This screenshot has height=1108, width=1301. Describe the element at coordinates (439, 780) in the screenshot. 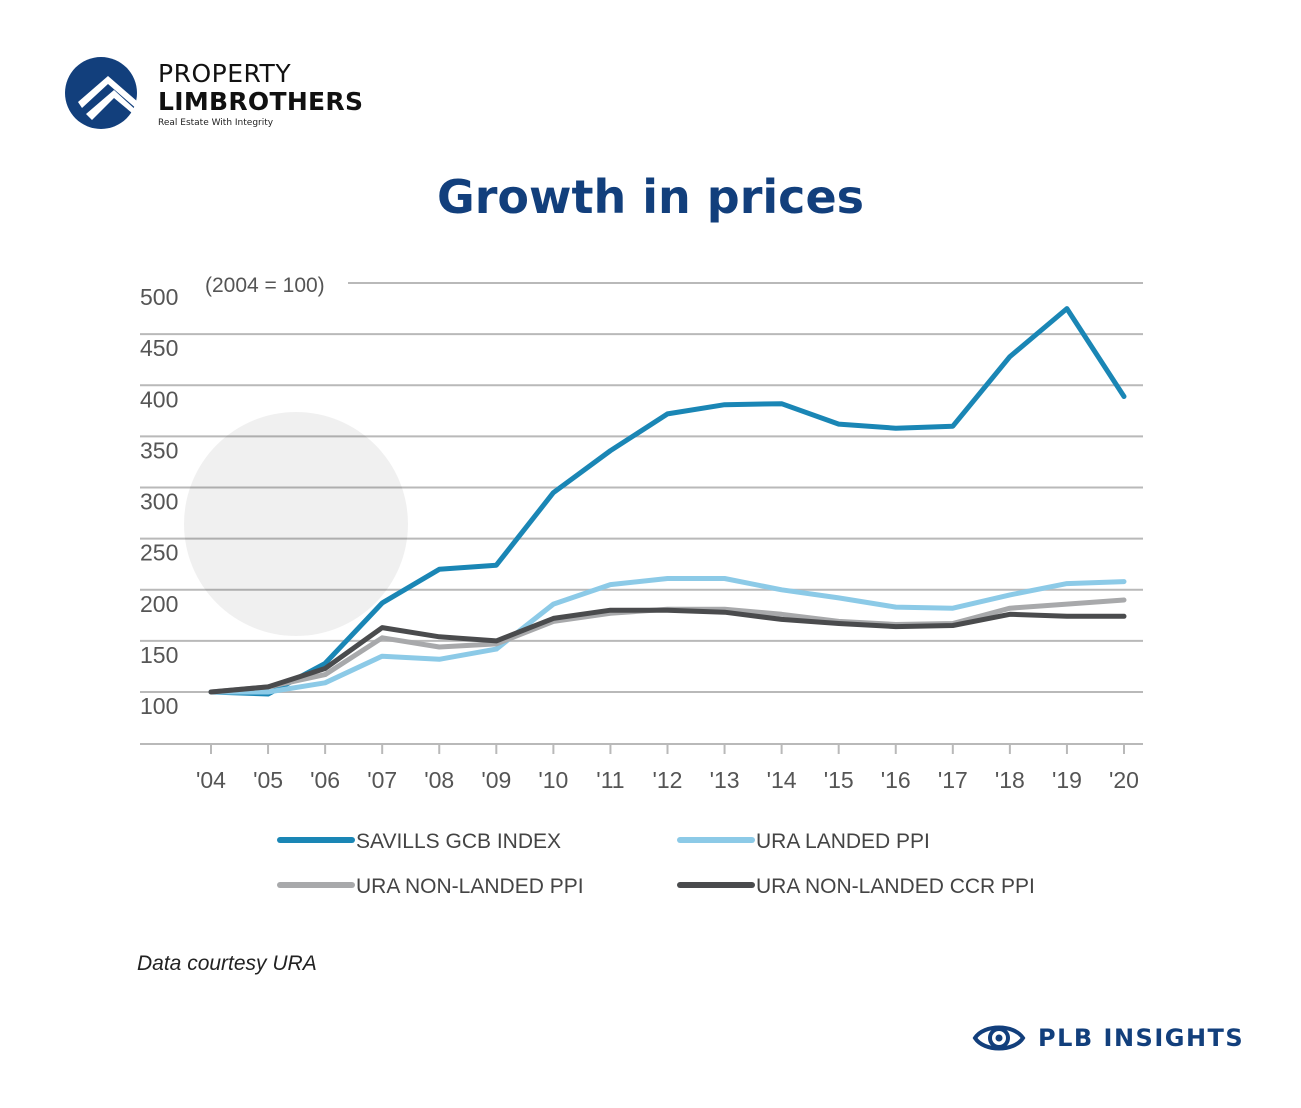

I see `x-tick-label: '08` at that location.